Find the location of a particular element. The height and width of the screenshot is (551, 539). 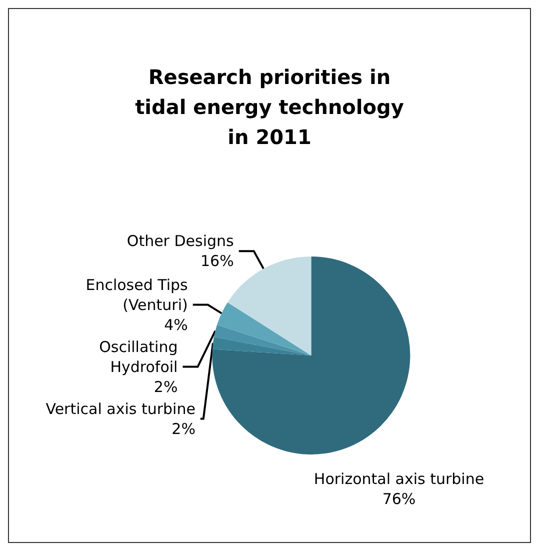

slice-label: Horizontal axis turbine is located at coordinates (399, 479).